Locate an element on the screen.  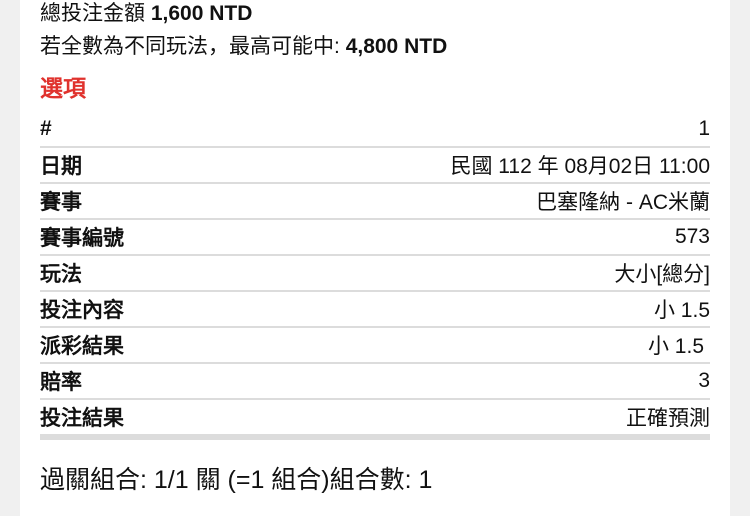
table-row: 賽事 巴塞隆納 - AC米蘭 is located at coordinates (375, 202).